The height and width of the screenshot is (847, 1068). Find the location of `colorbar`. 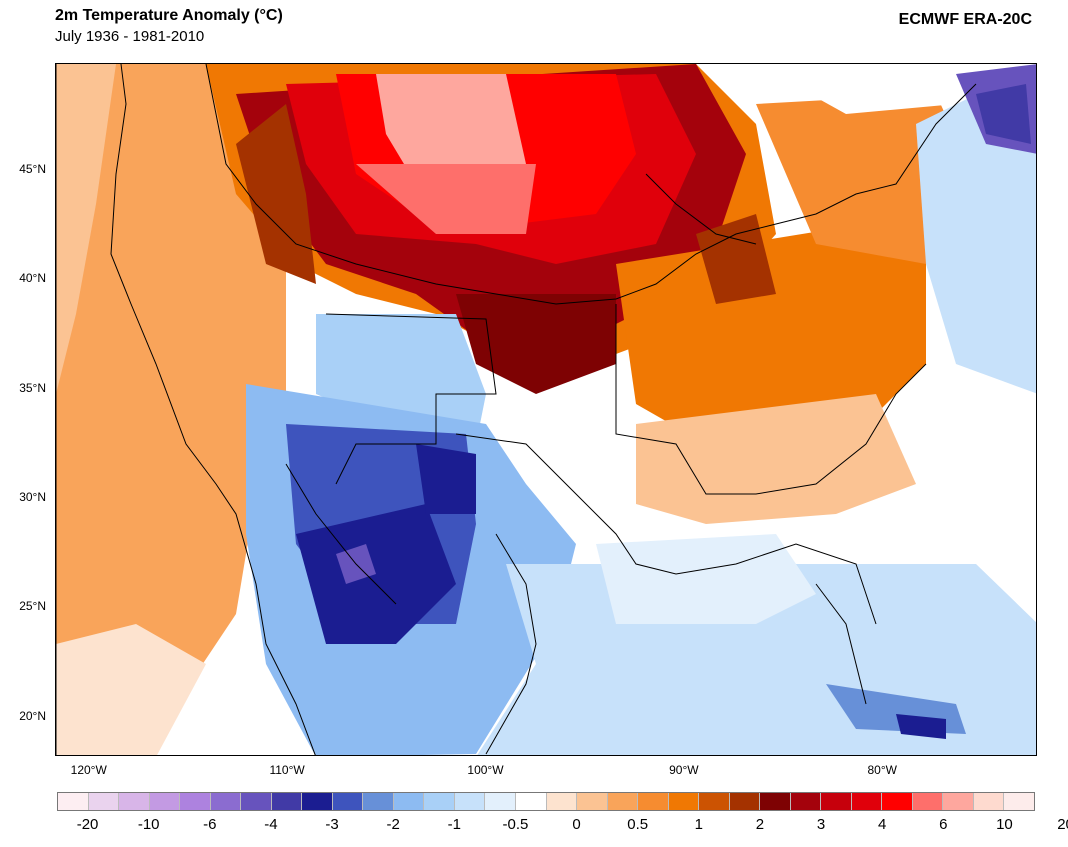

colorbar is located at coordinates (546, 801).